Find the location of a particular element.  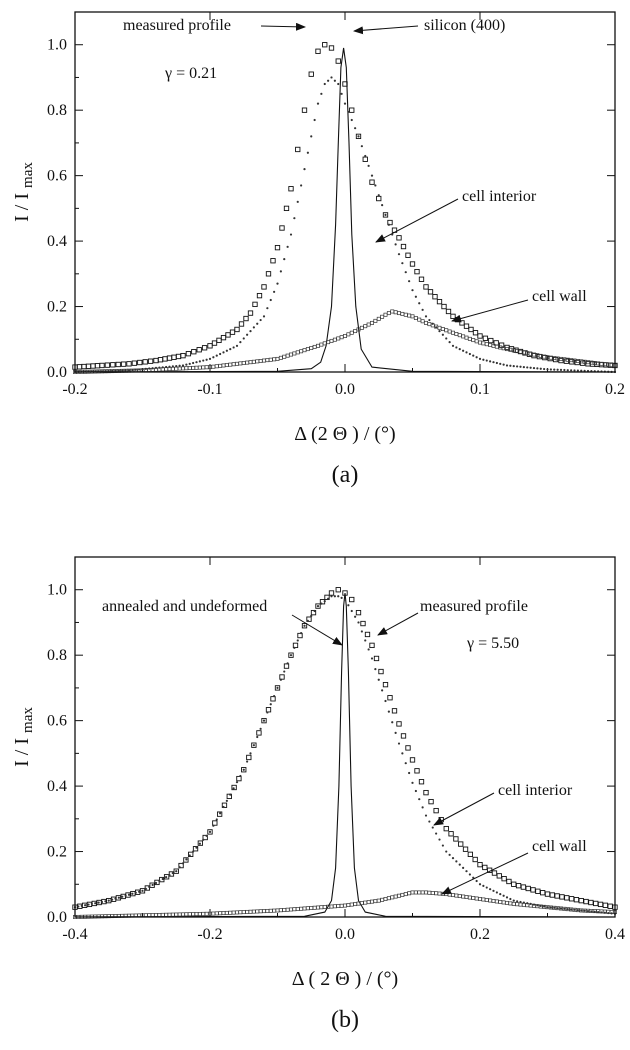

x-tick-label: -0.2 is located at coordinates (209, 934).